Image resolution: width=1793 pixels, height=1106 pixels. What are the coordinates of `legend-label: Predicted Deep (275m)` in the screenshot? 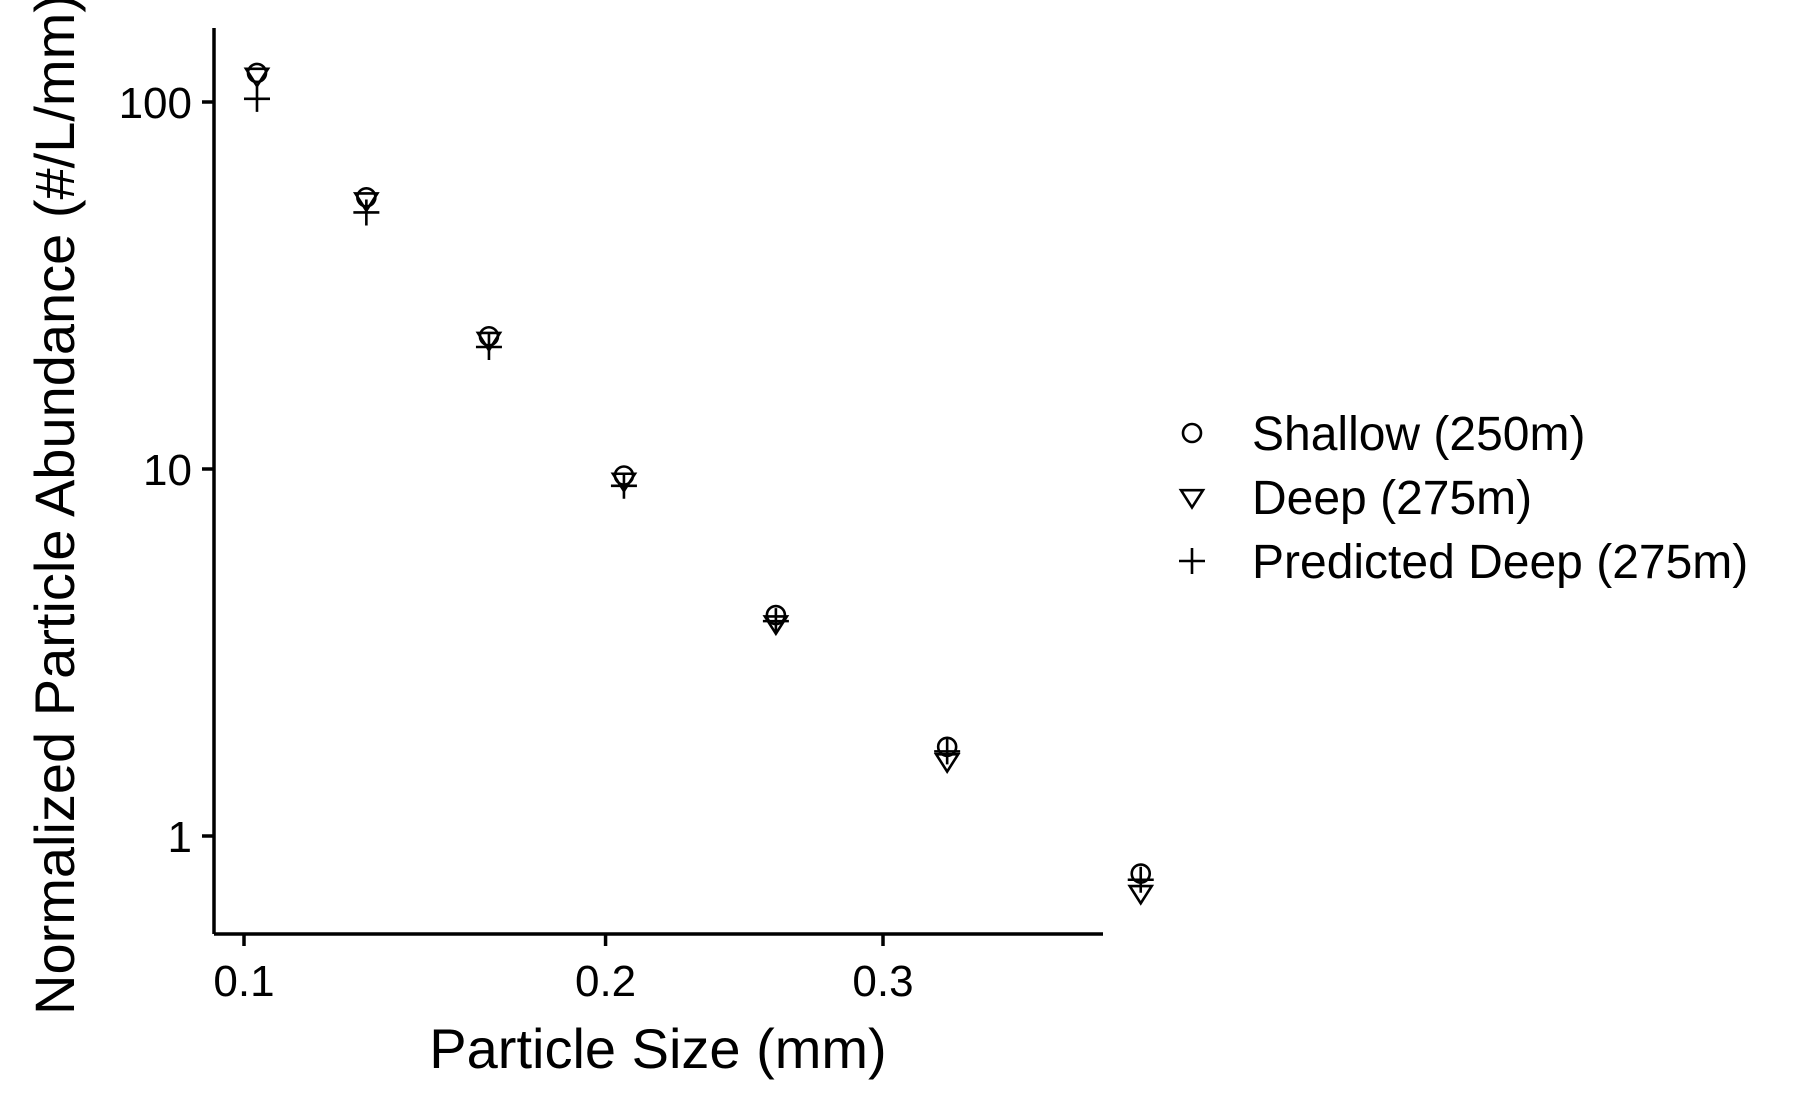 It's located at (1500, 562).